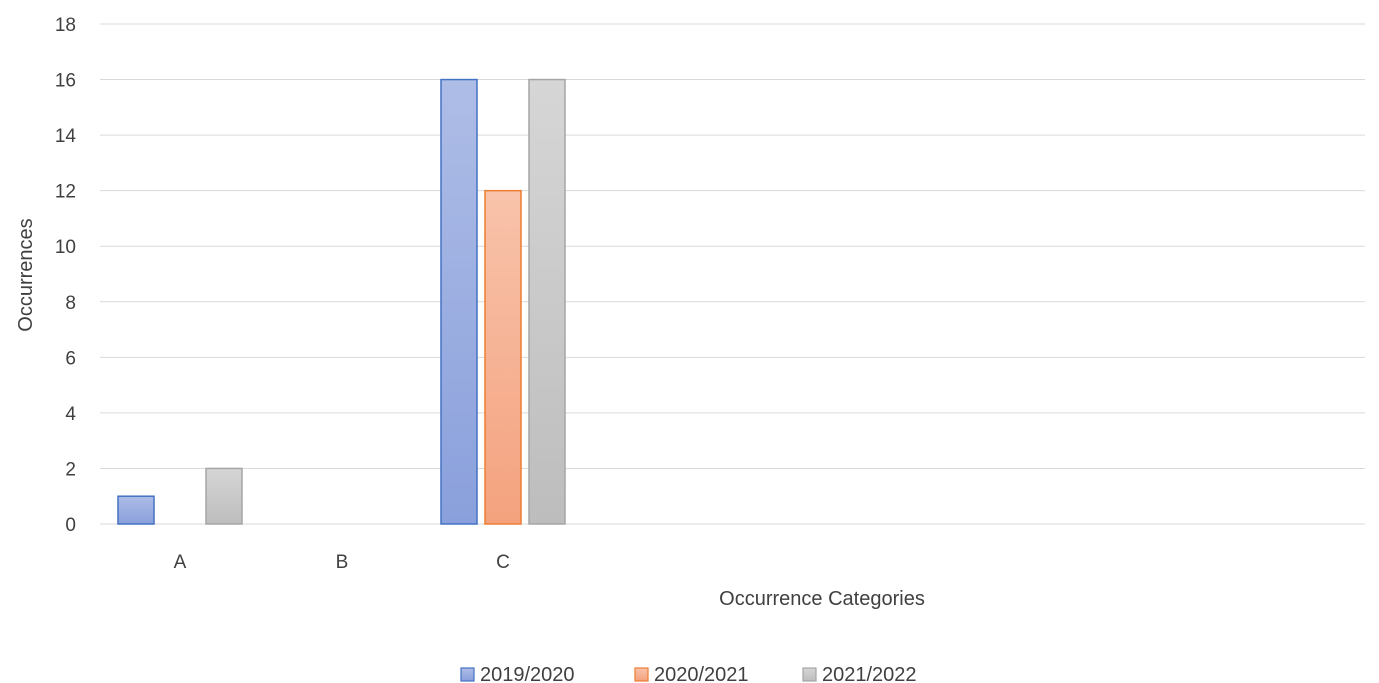 The image size is (1379, 683). Describe the element at coordinates (869, 673) in the screenshot. I see `legend-label: 2021/2022` at that location.